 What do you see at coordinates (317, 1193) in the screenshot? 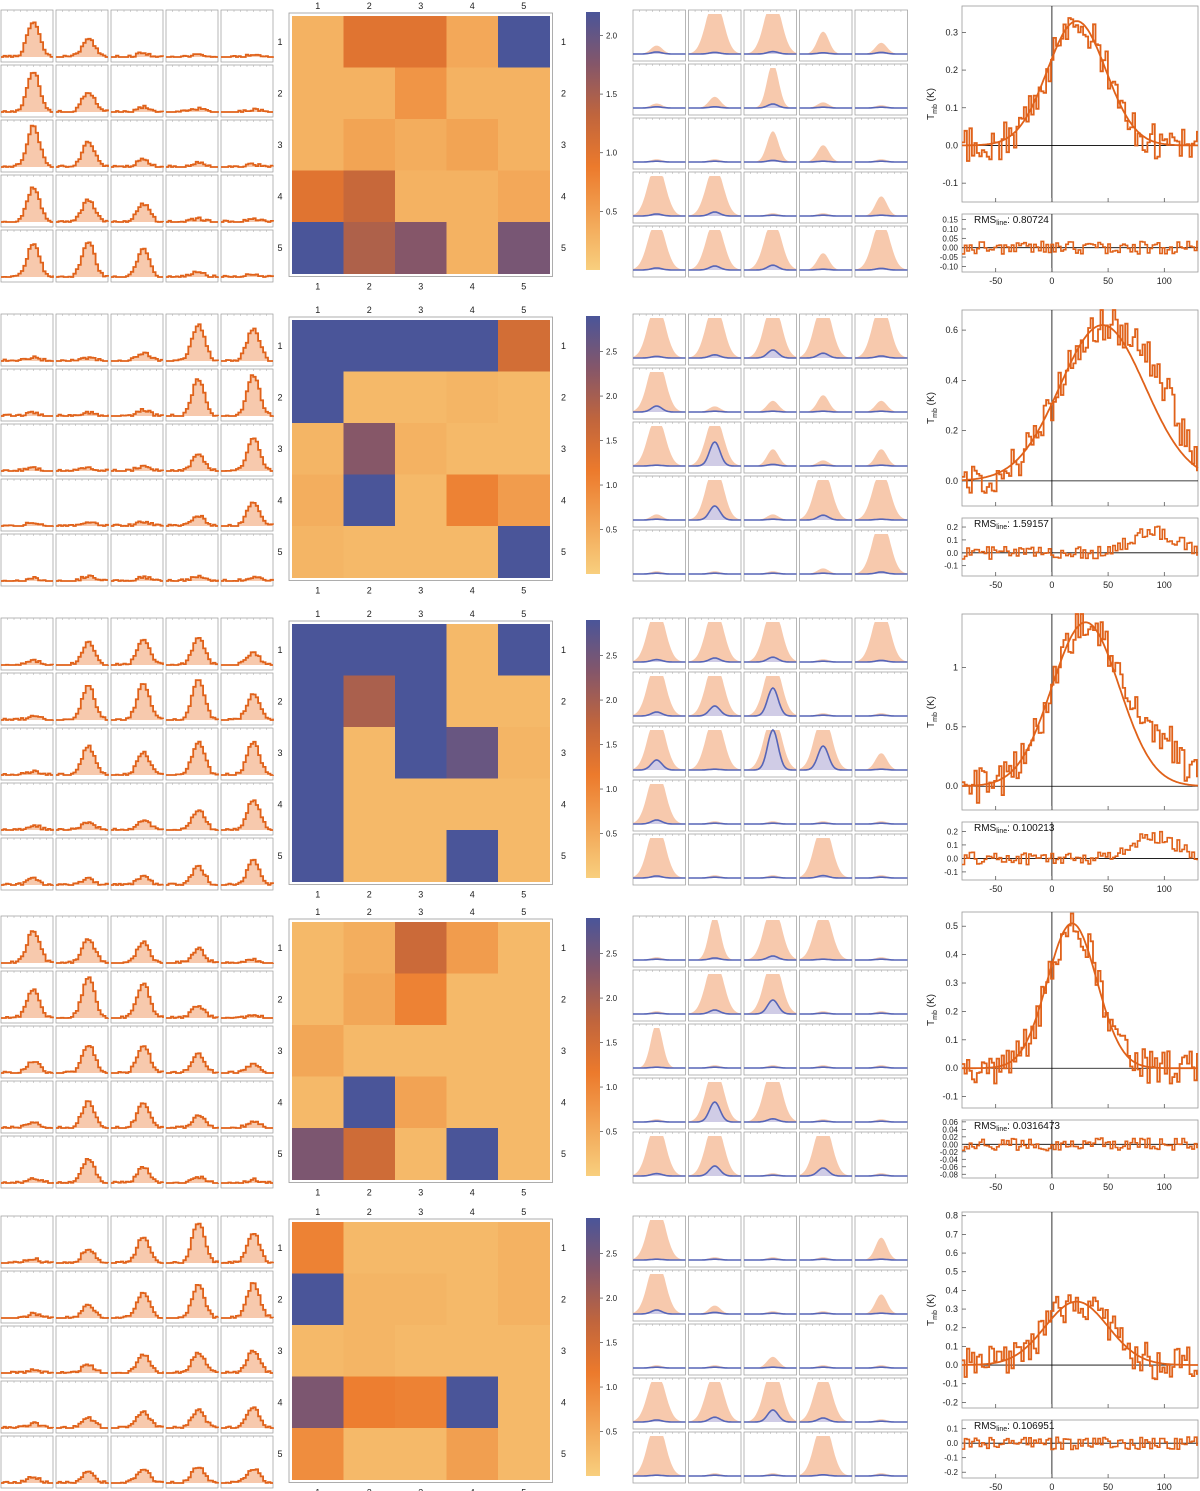
I see `heatmap-bottom-tick: 1` at bounding box center [317, 1193].